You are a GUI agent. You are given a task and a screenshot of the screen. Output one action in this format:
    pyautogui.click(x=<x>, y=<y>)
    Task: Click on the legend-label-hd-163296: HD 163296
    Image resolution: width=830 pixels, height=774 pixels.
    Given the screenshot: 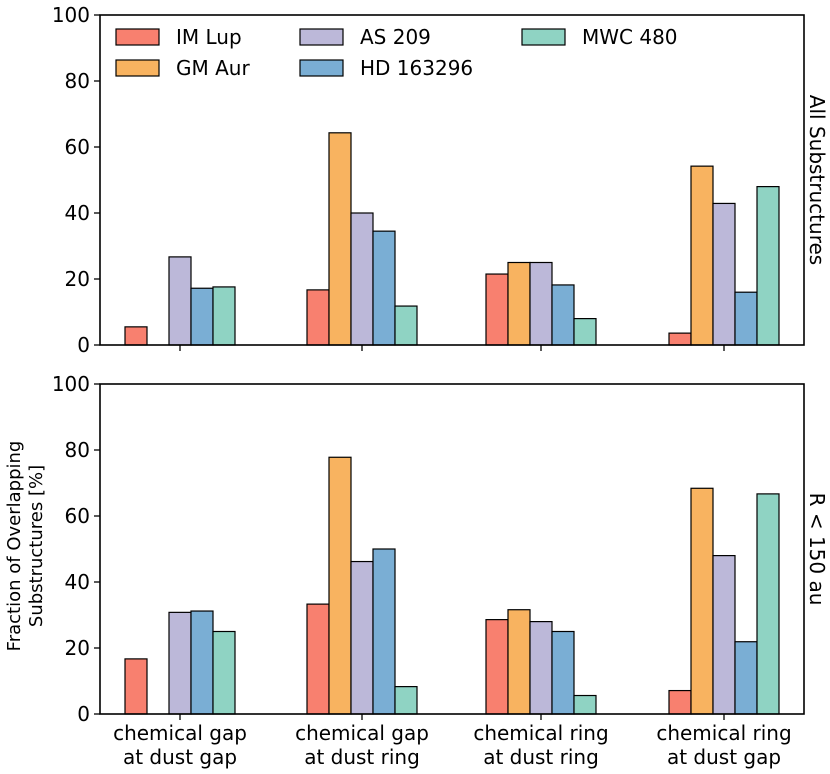 What is the action you would take?
    pyautogui.click(x=416, y=68)
    